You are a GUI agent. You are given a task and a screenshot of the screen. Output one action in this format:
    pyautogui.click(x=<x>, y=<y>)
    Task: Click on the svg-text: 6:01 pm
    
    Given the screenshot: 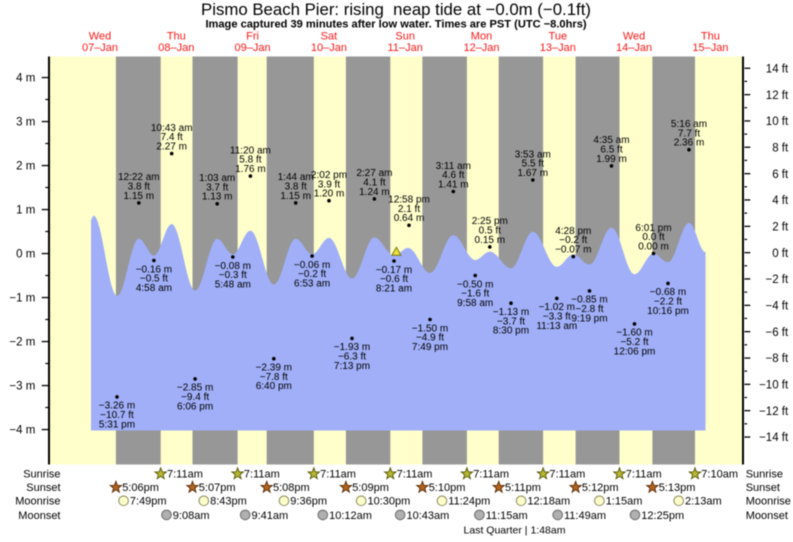 What is the action you would take?
    pyautogui.click(x=653, y=228)
    